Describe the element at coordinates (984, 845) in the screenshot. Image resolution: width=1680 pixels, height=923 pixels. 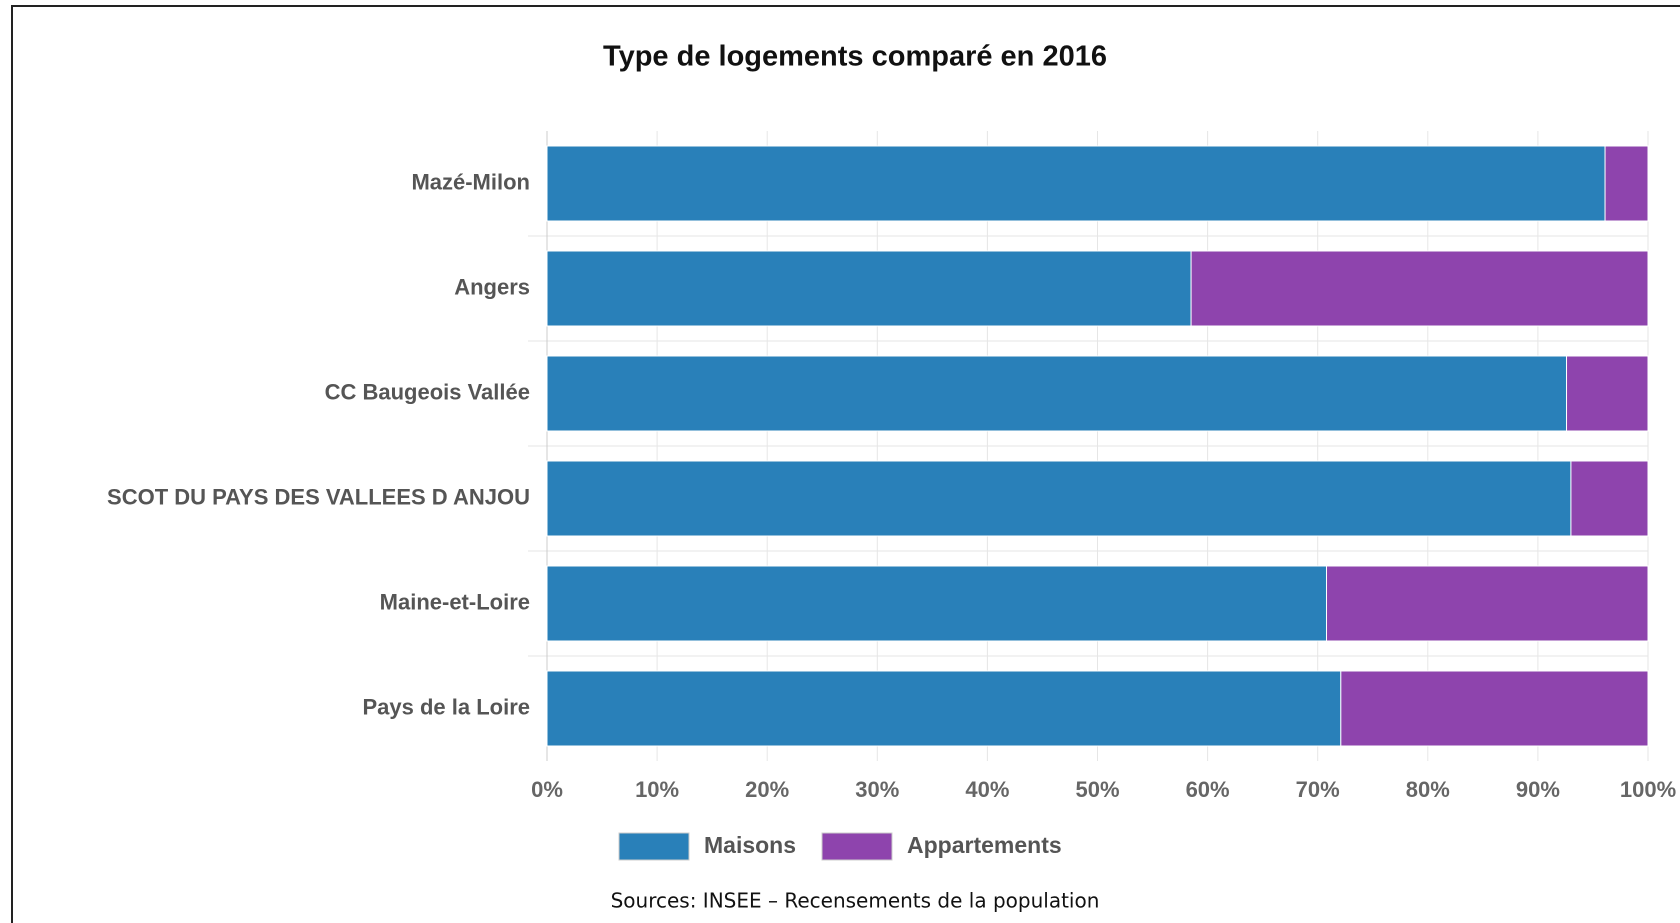
I see `legend-label: Appartements` at that location.